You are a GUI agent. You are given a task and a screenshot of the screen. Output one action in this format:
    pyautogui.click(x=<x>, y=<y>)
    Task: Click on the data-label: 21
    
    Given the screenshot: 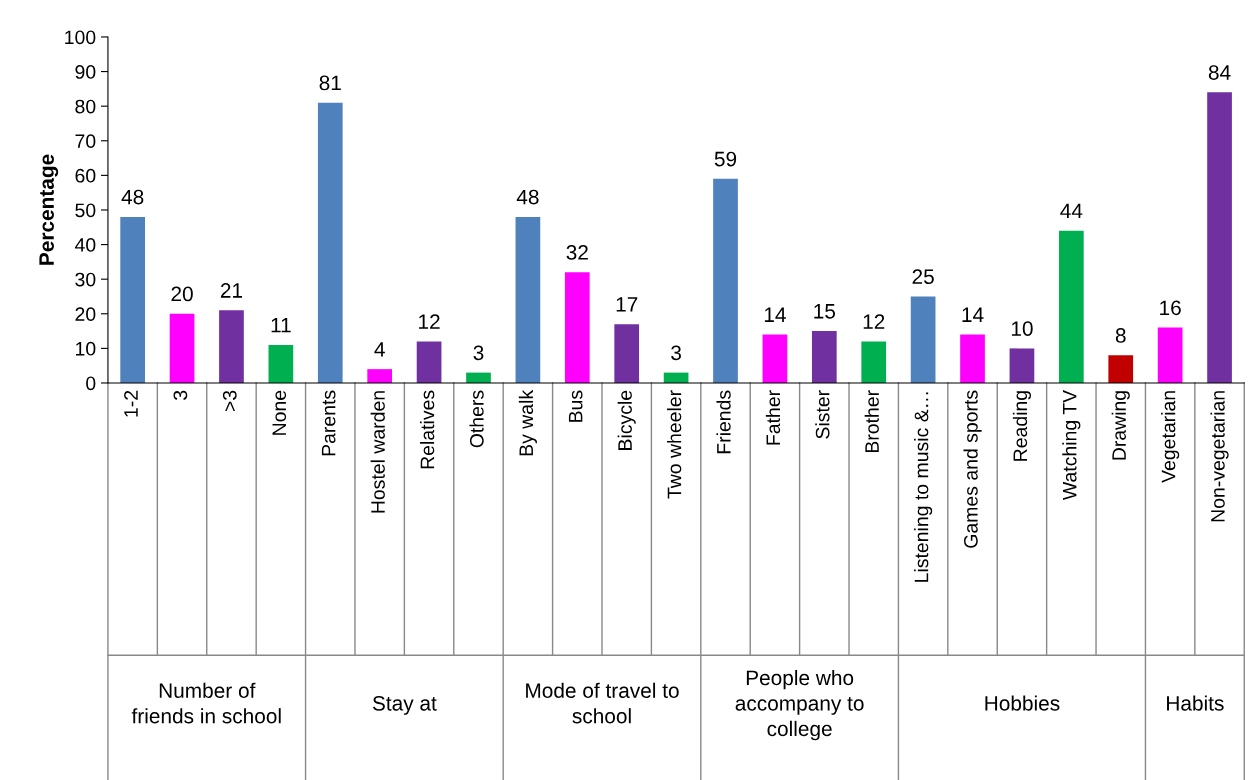 What is the action you would take?
    pyautogui.click(x=231, y=290)
    